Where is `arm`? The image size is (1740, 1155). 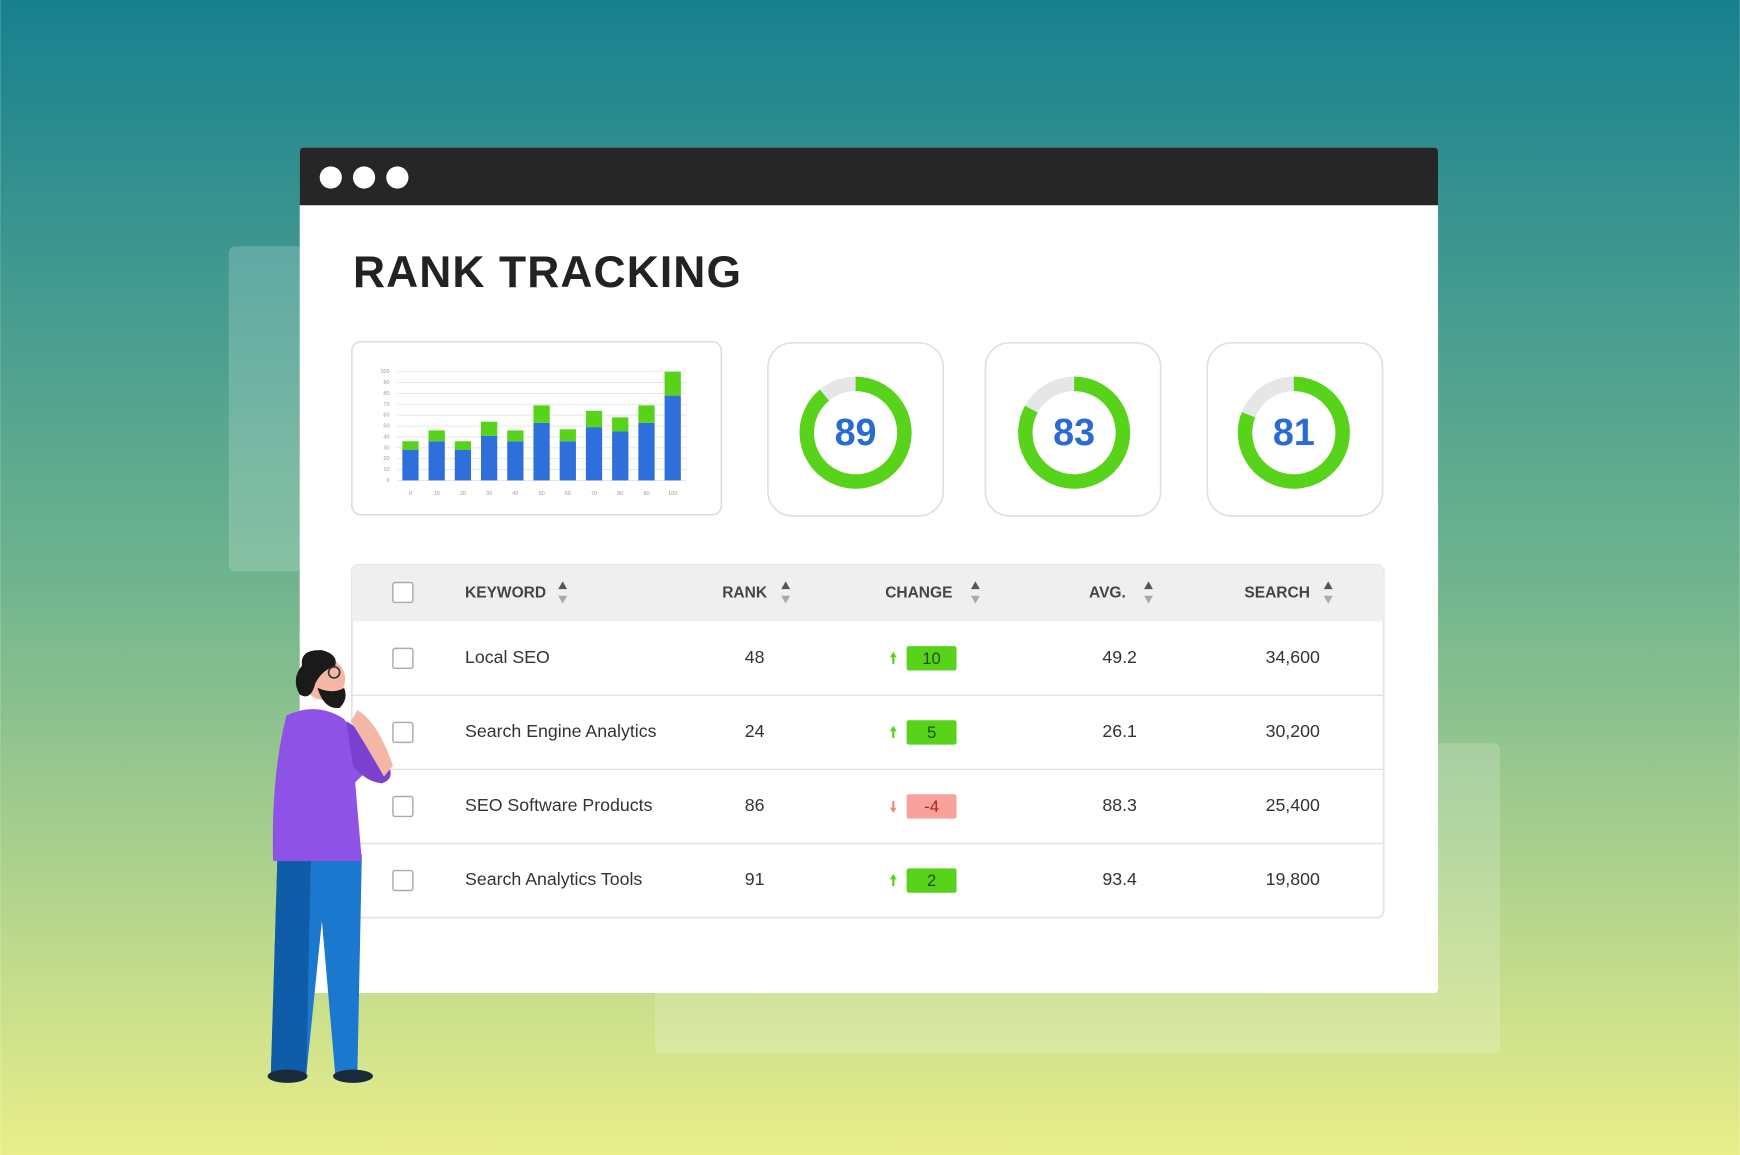 arm is located at coordinates (371, 743).